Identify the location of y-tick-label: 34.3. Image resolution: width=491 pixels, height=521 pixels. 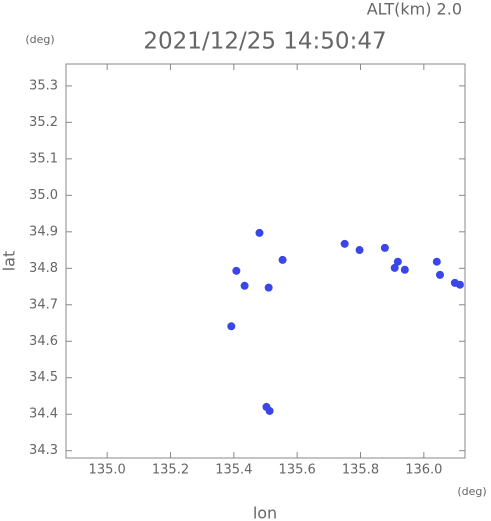
(43, 450).